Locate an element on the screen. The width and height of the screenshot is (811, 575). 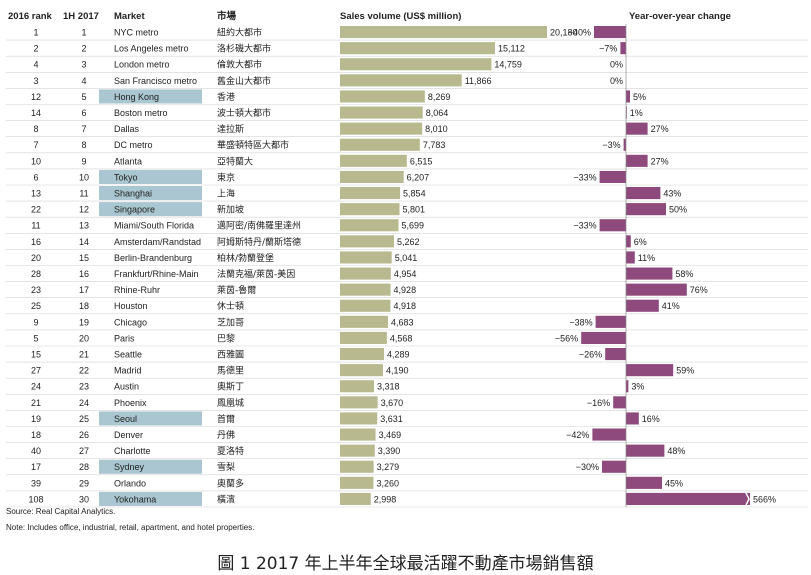
rank-2016-cell: 1 is located at coordinates (35, 33).